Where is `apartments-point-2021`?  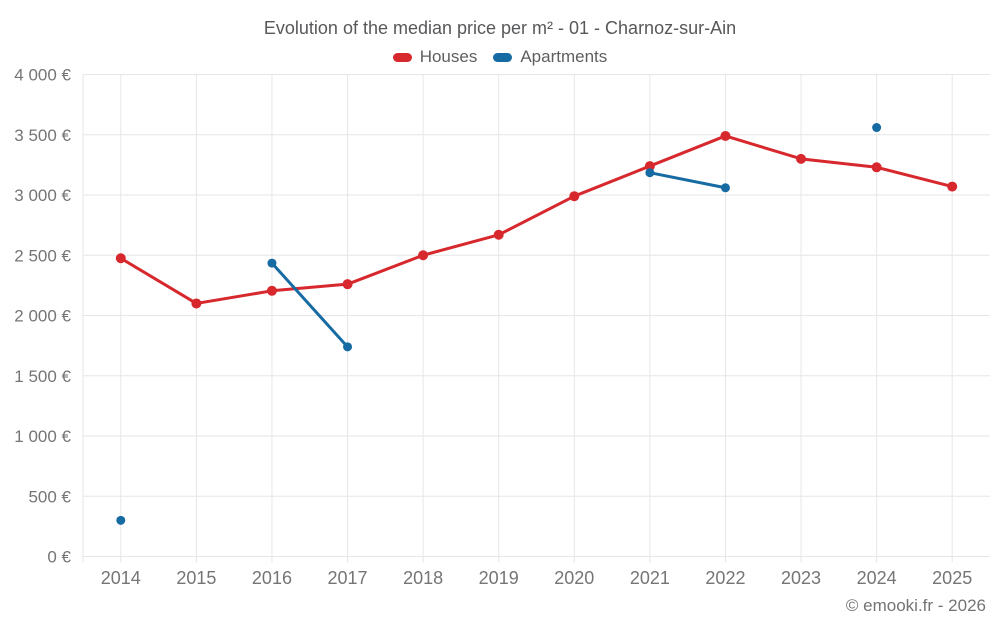 apartments-point-2021 is located at coordinates (650, 173).